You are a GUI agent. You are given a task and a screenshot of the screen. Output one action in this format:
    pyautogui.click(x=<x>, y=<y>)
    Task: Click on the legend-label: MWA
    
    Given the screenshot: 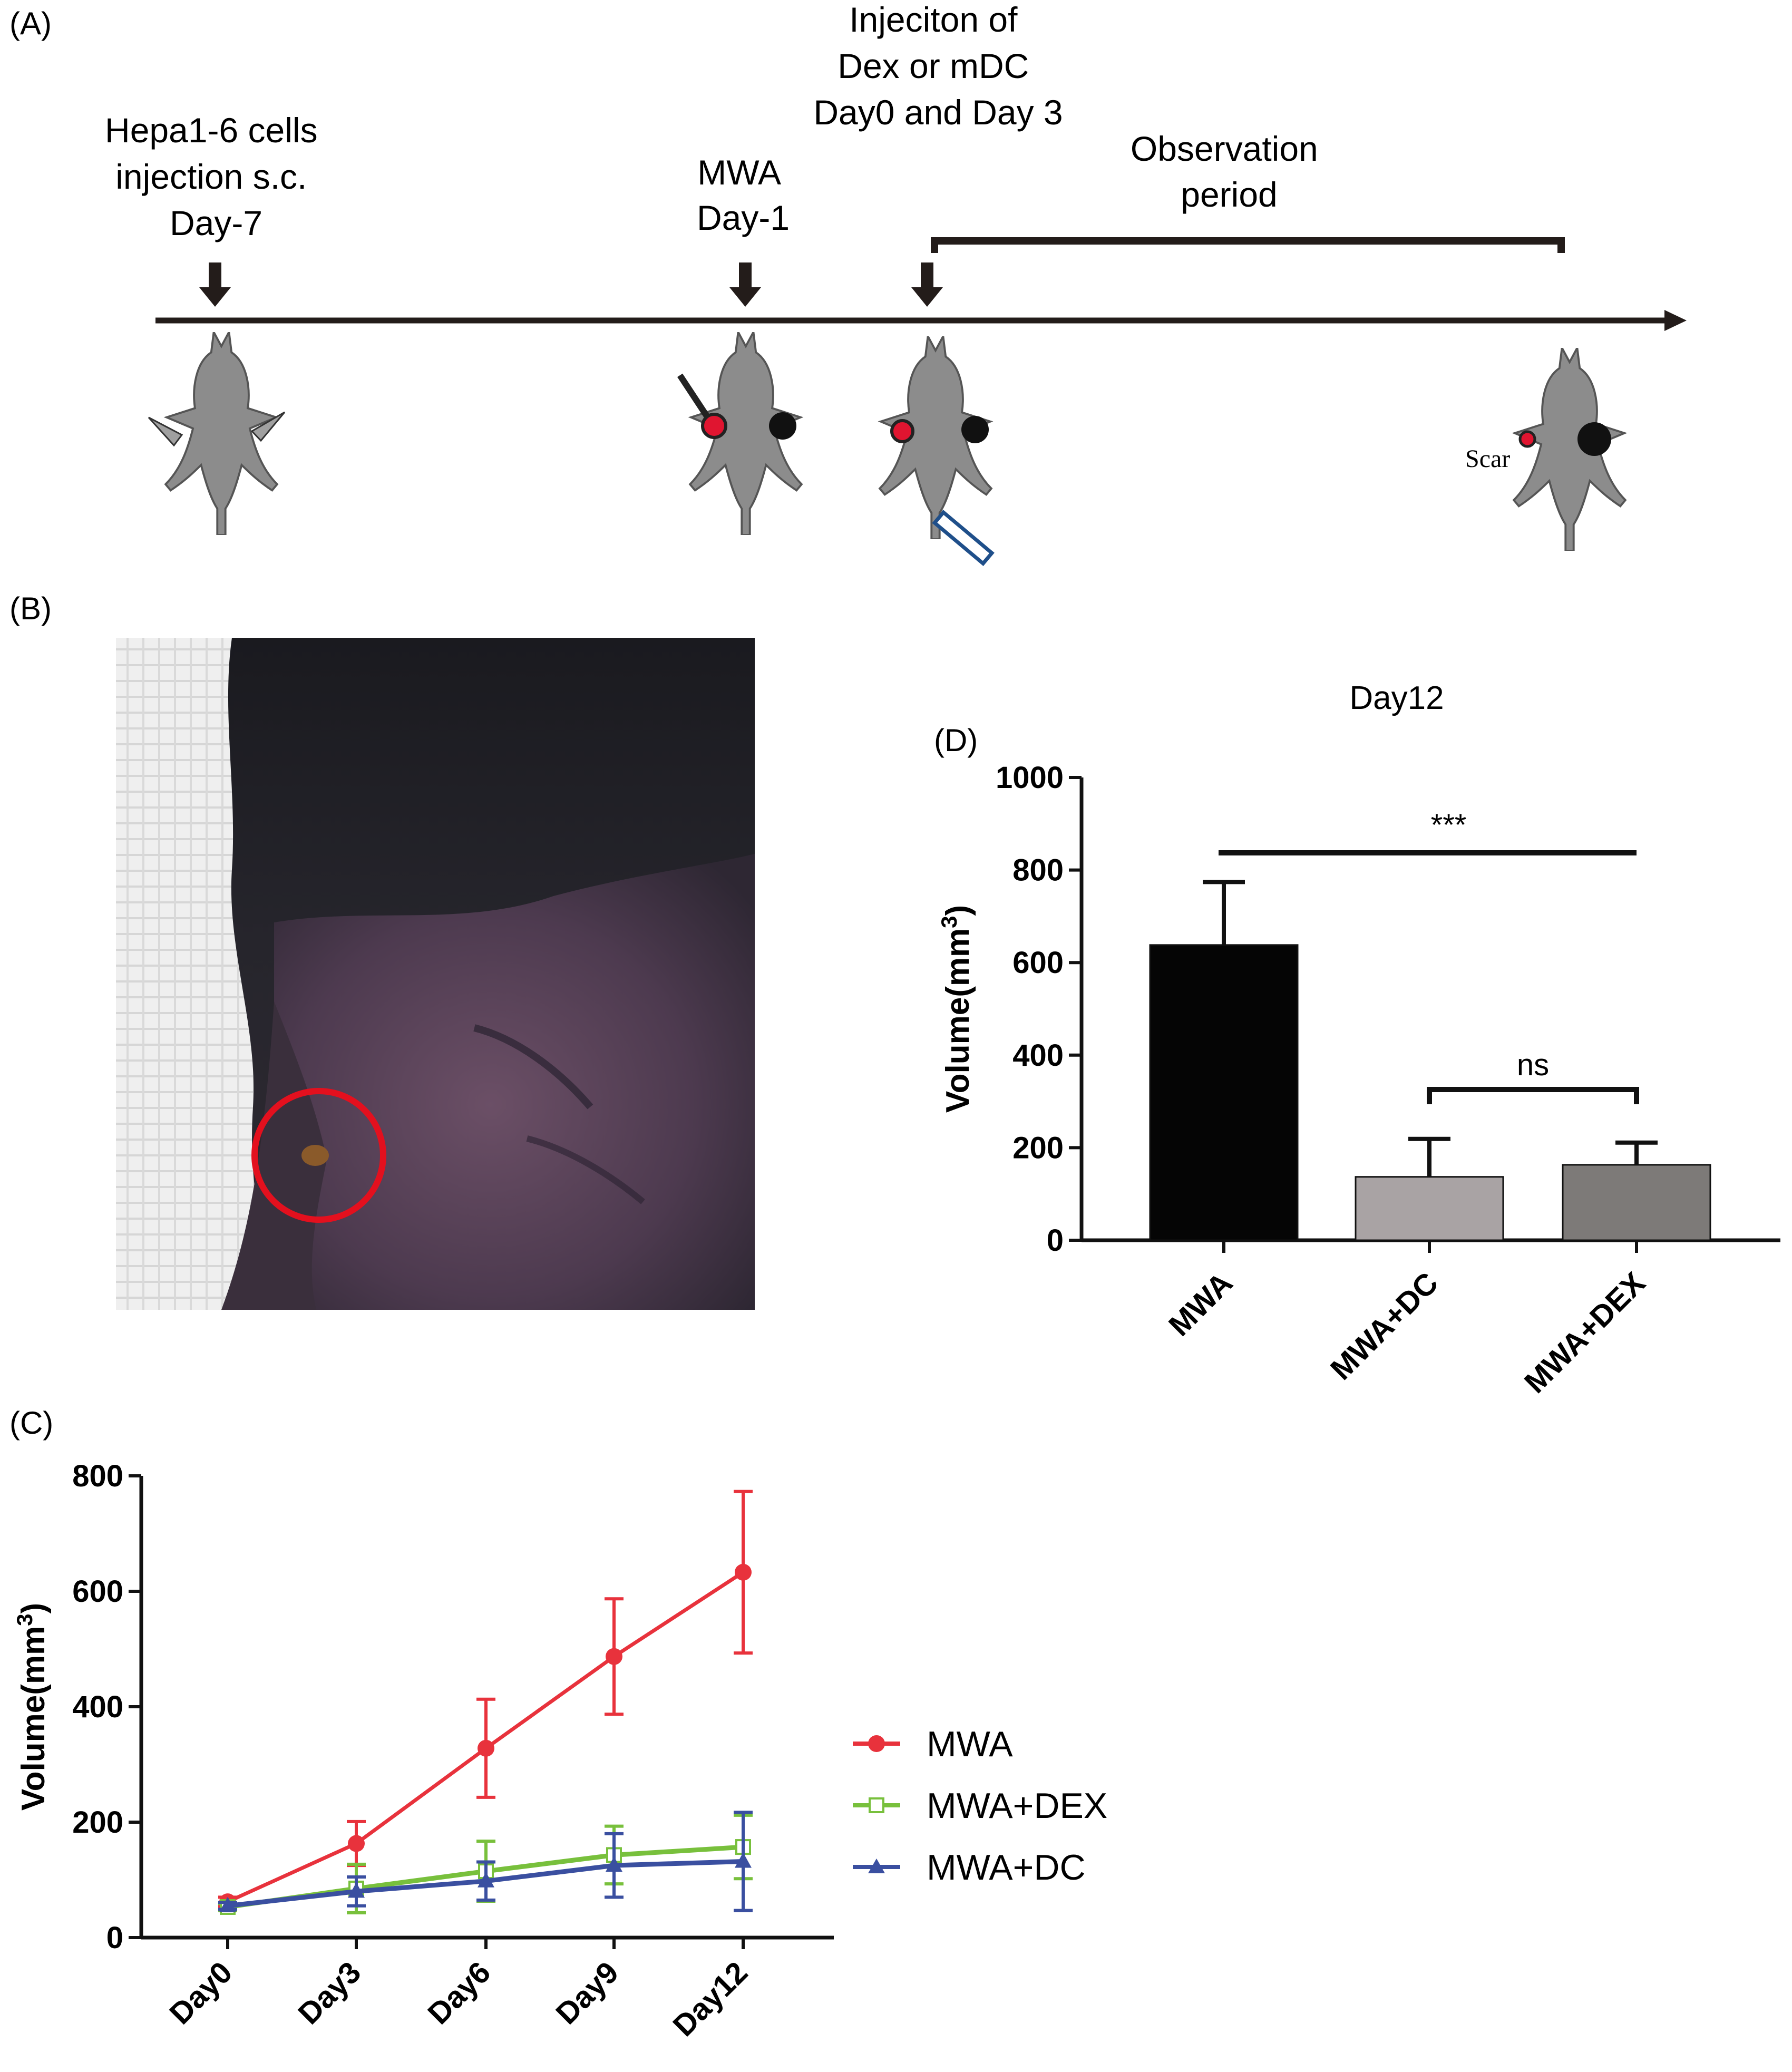 What is the action you would take?
    pyautogui.click(x=970, y=1744)
    